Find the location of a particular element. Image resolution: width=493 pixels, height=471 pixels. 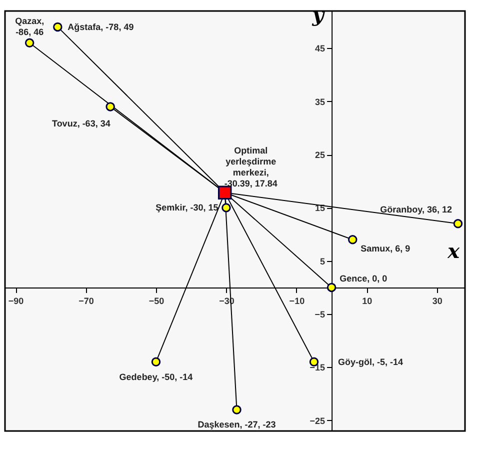

annotation: Optimal yerleşdirme merkezi, -30.39, 17.84 is located at coordinates (251, 167).